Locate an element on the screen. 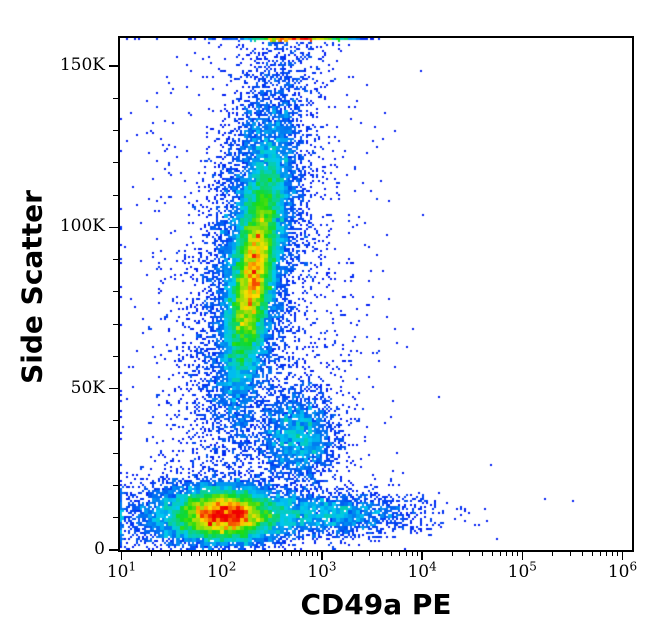 The height and width of the screenshot is (641, 653). x-tick-label: 10³ is located at coordinates (322, 570).